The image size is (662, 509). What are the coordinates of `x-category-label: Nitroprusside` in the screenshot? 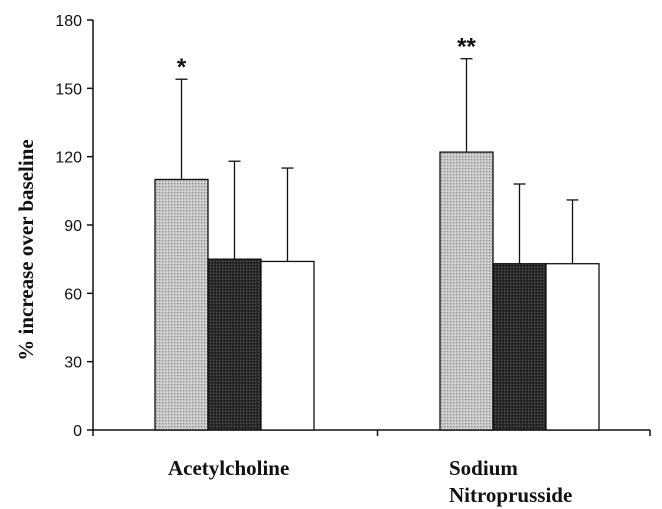 It's located at (510, 495).